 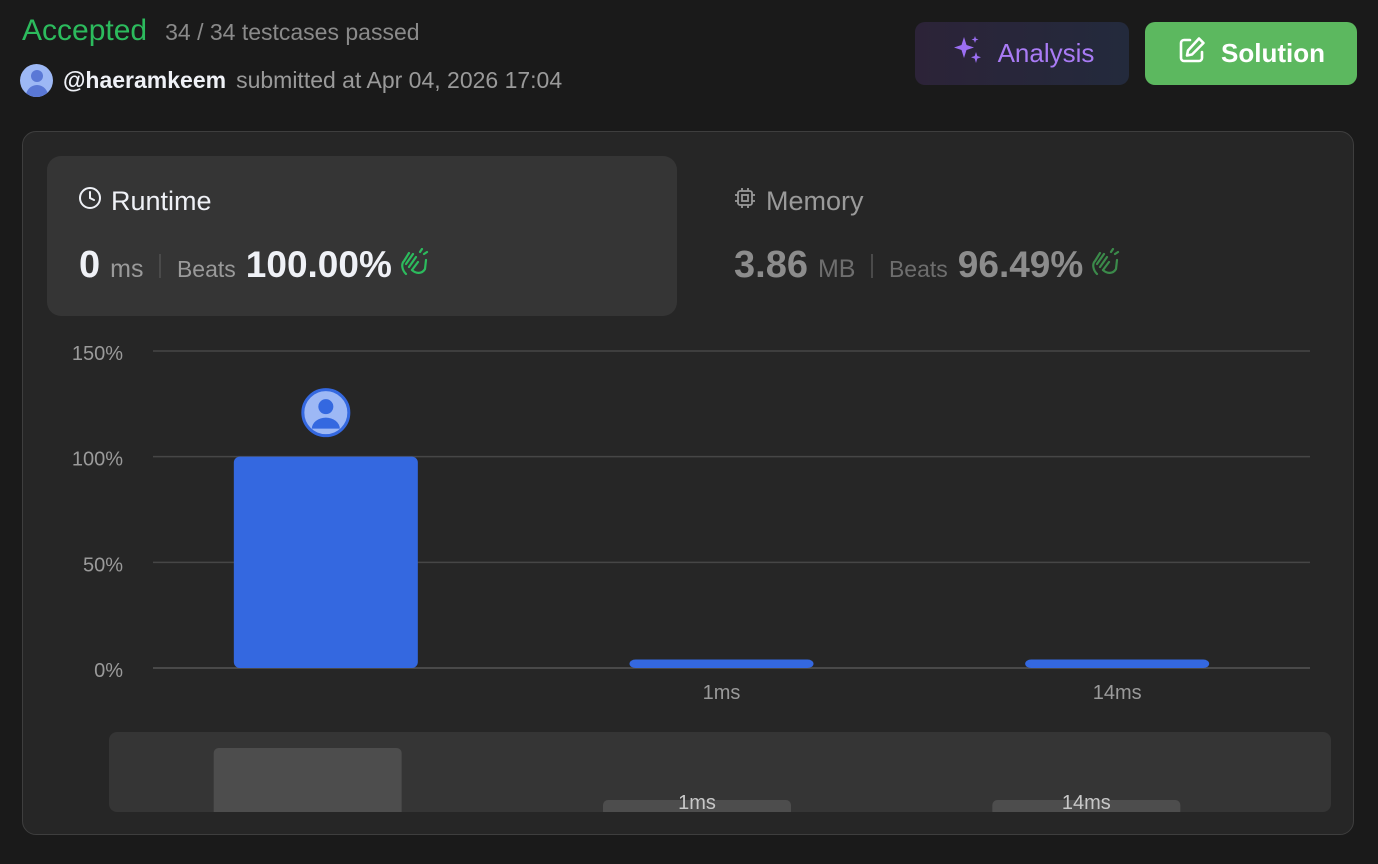 What do you see at coordinates (918, 269) in the screenshot?
I see `memory-beats-label: Beats` at bounding box center [918, 269].